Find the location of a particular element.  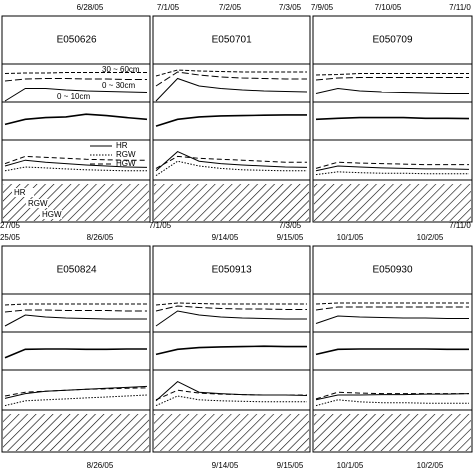

panel-title: E050626 is located at coordinates (77, 40).